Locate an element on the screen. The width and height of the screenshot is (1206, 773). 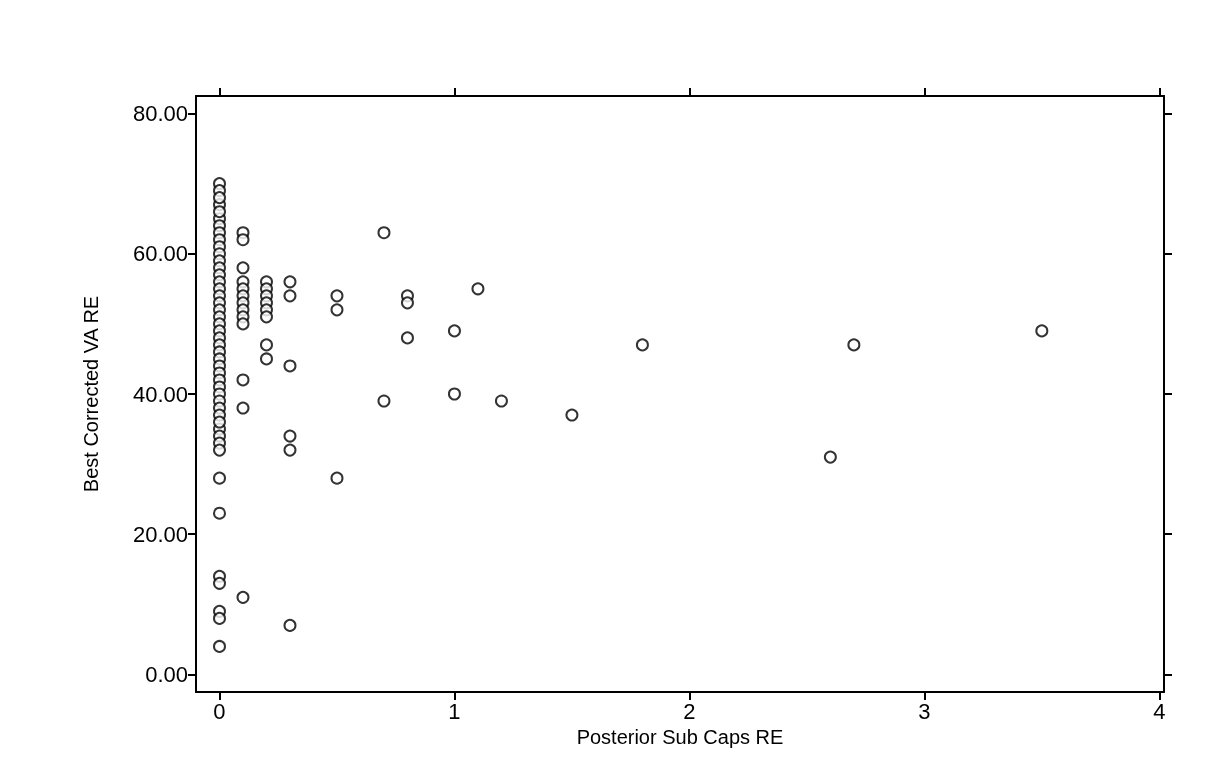
y-tick-label: 0.00 is located at coordinates (166, 674).